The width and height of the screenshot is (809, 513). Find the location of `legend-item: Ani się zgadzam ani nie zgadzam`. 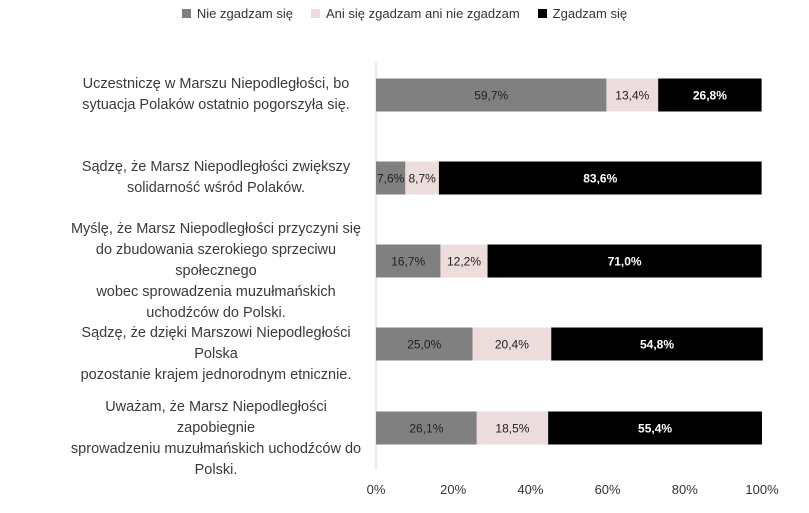

legend-item: Ani się zgadzam ani nie zgadzam is located at coordinates (415, 13).